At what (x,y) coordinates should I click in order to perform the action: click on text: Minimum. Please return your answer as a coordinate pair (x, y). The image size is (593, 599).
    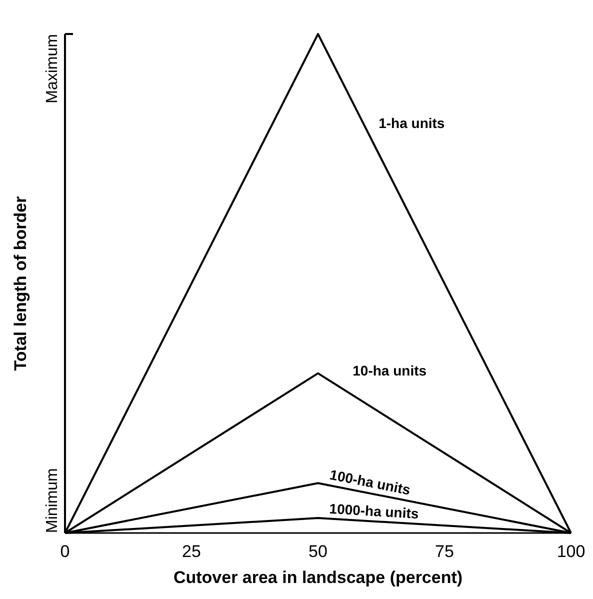
    Looking at the image, I should click on (52, 500).